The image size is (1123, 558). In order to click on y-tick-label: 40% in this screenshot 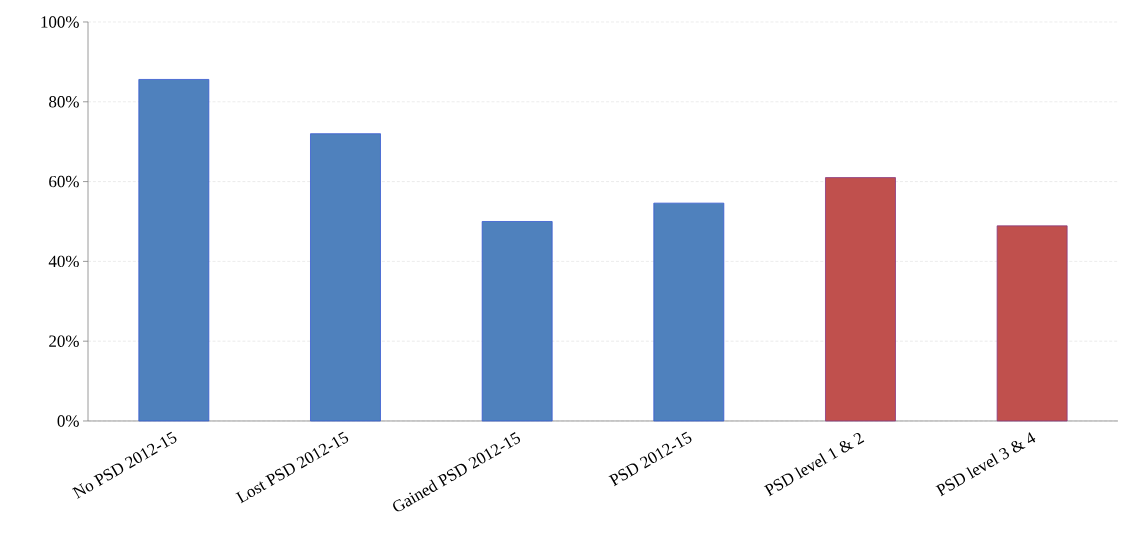, I will do `click(63, 261)`.